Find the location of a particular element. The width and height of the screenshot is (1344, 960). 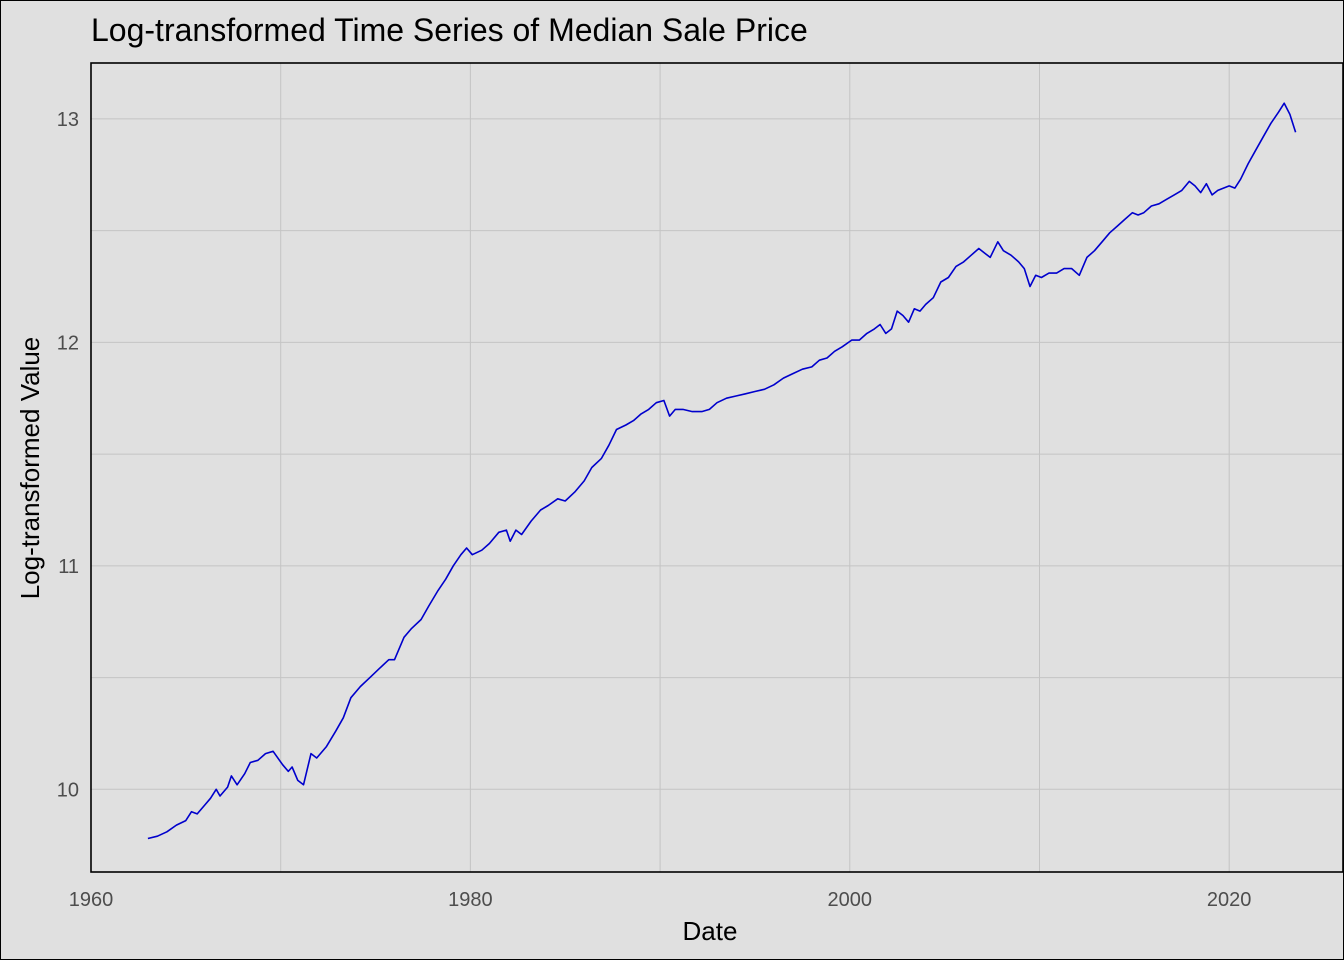

y-tick-label: 13 is located at coordinates (68, 120).